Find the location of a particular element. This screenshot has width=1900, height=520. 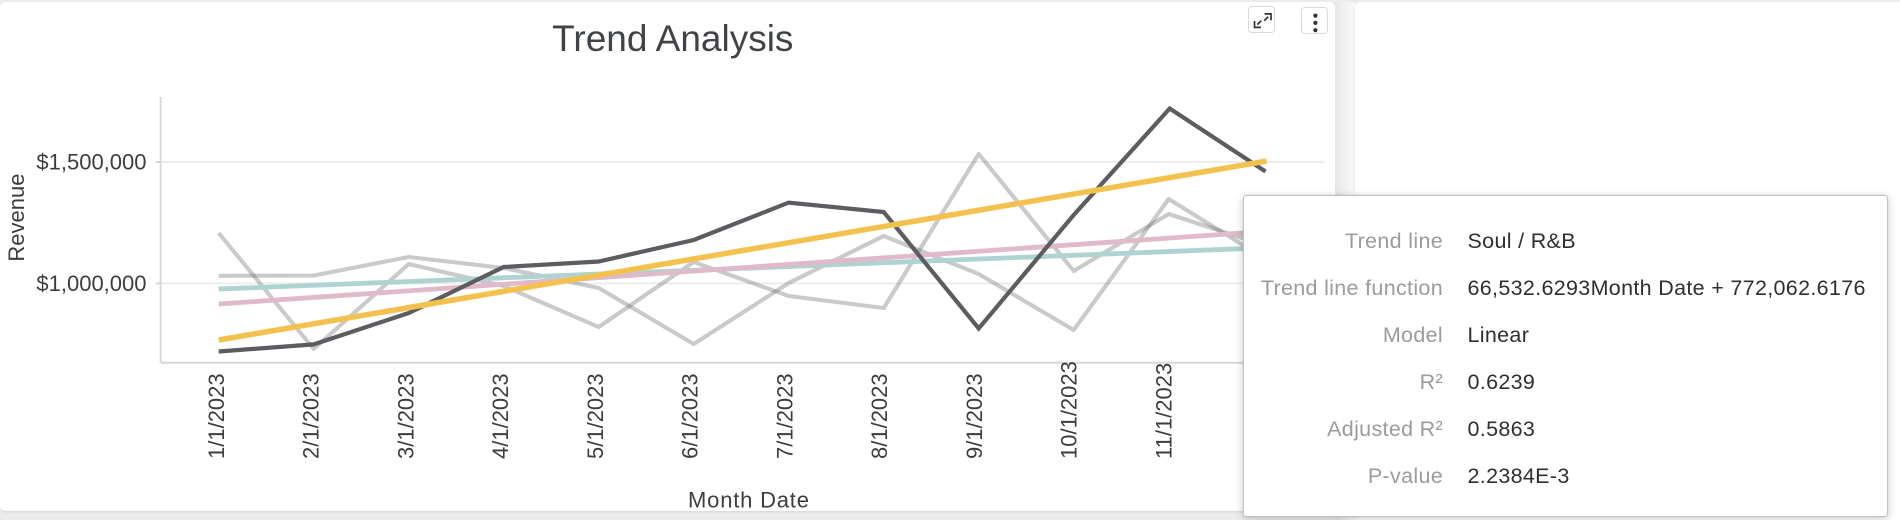

svg-text: 5/1/2023 is located at coordinates (595, 416).